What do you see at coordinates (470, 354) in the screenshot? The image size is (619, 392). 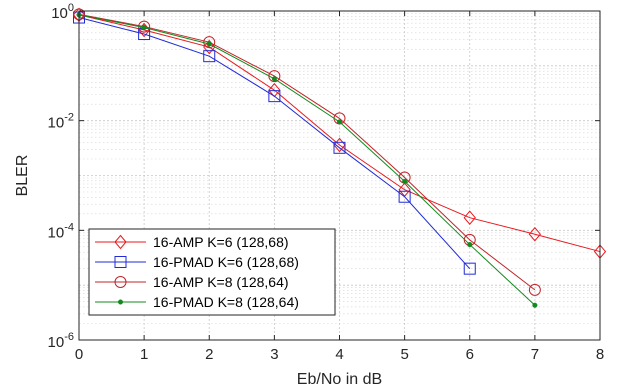 I see `x-tick-label: 6` at bounding box center [470, 354].